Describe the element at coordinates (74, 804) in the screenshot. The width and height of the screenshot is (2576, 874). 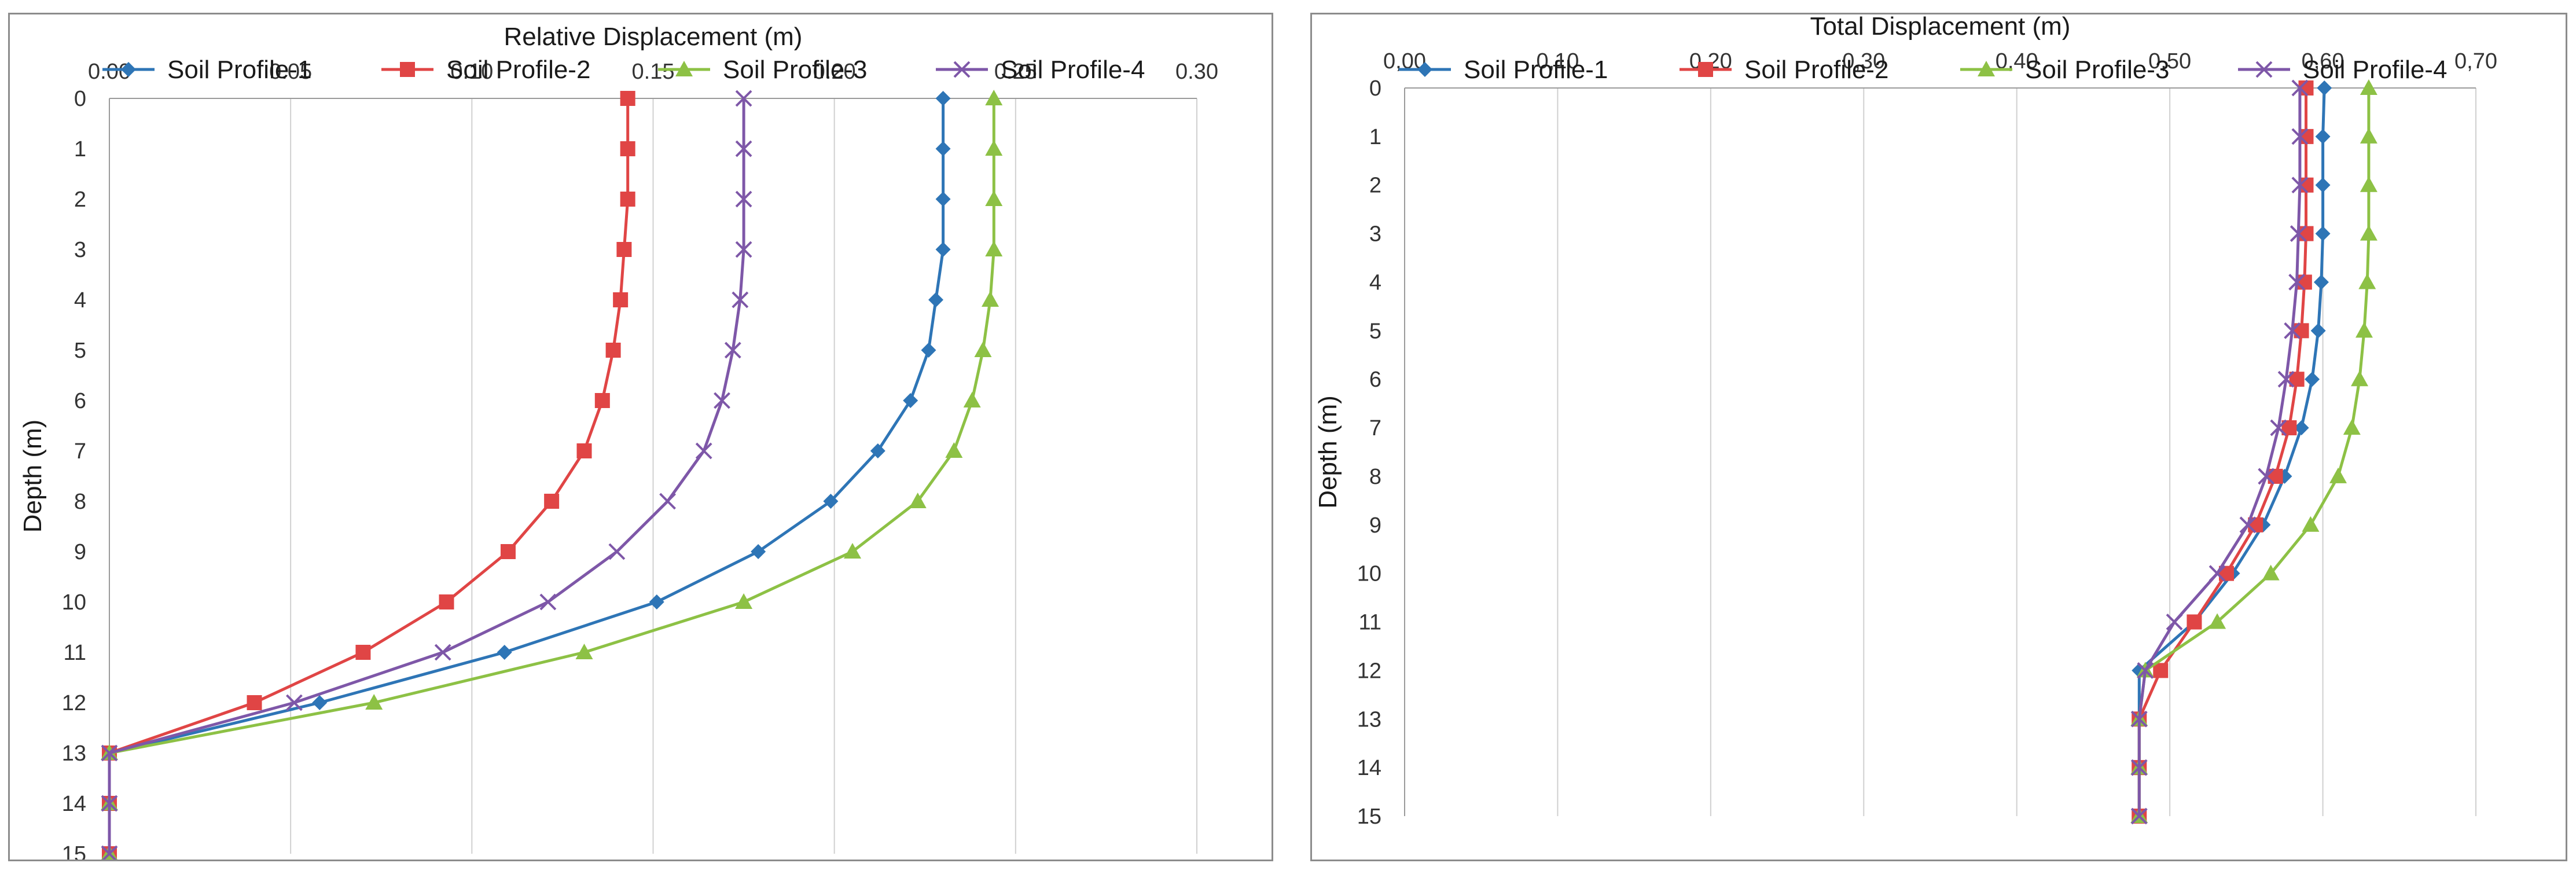
I see `y-tick-label: 14` at that location.